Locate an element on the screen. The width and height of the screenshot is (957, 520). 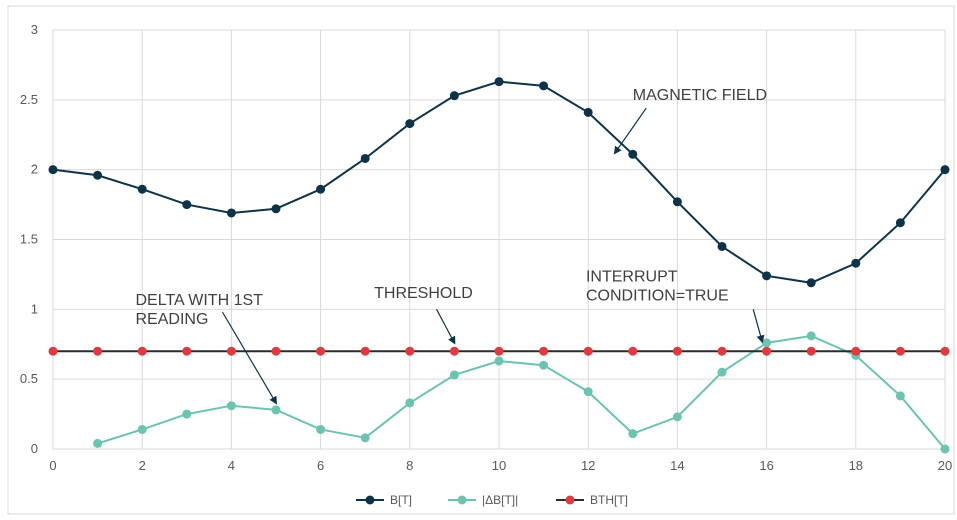
legend-label: B[T] is located at coordinates (401, 500).